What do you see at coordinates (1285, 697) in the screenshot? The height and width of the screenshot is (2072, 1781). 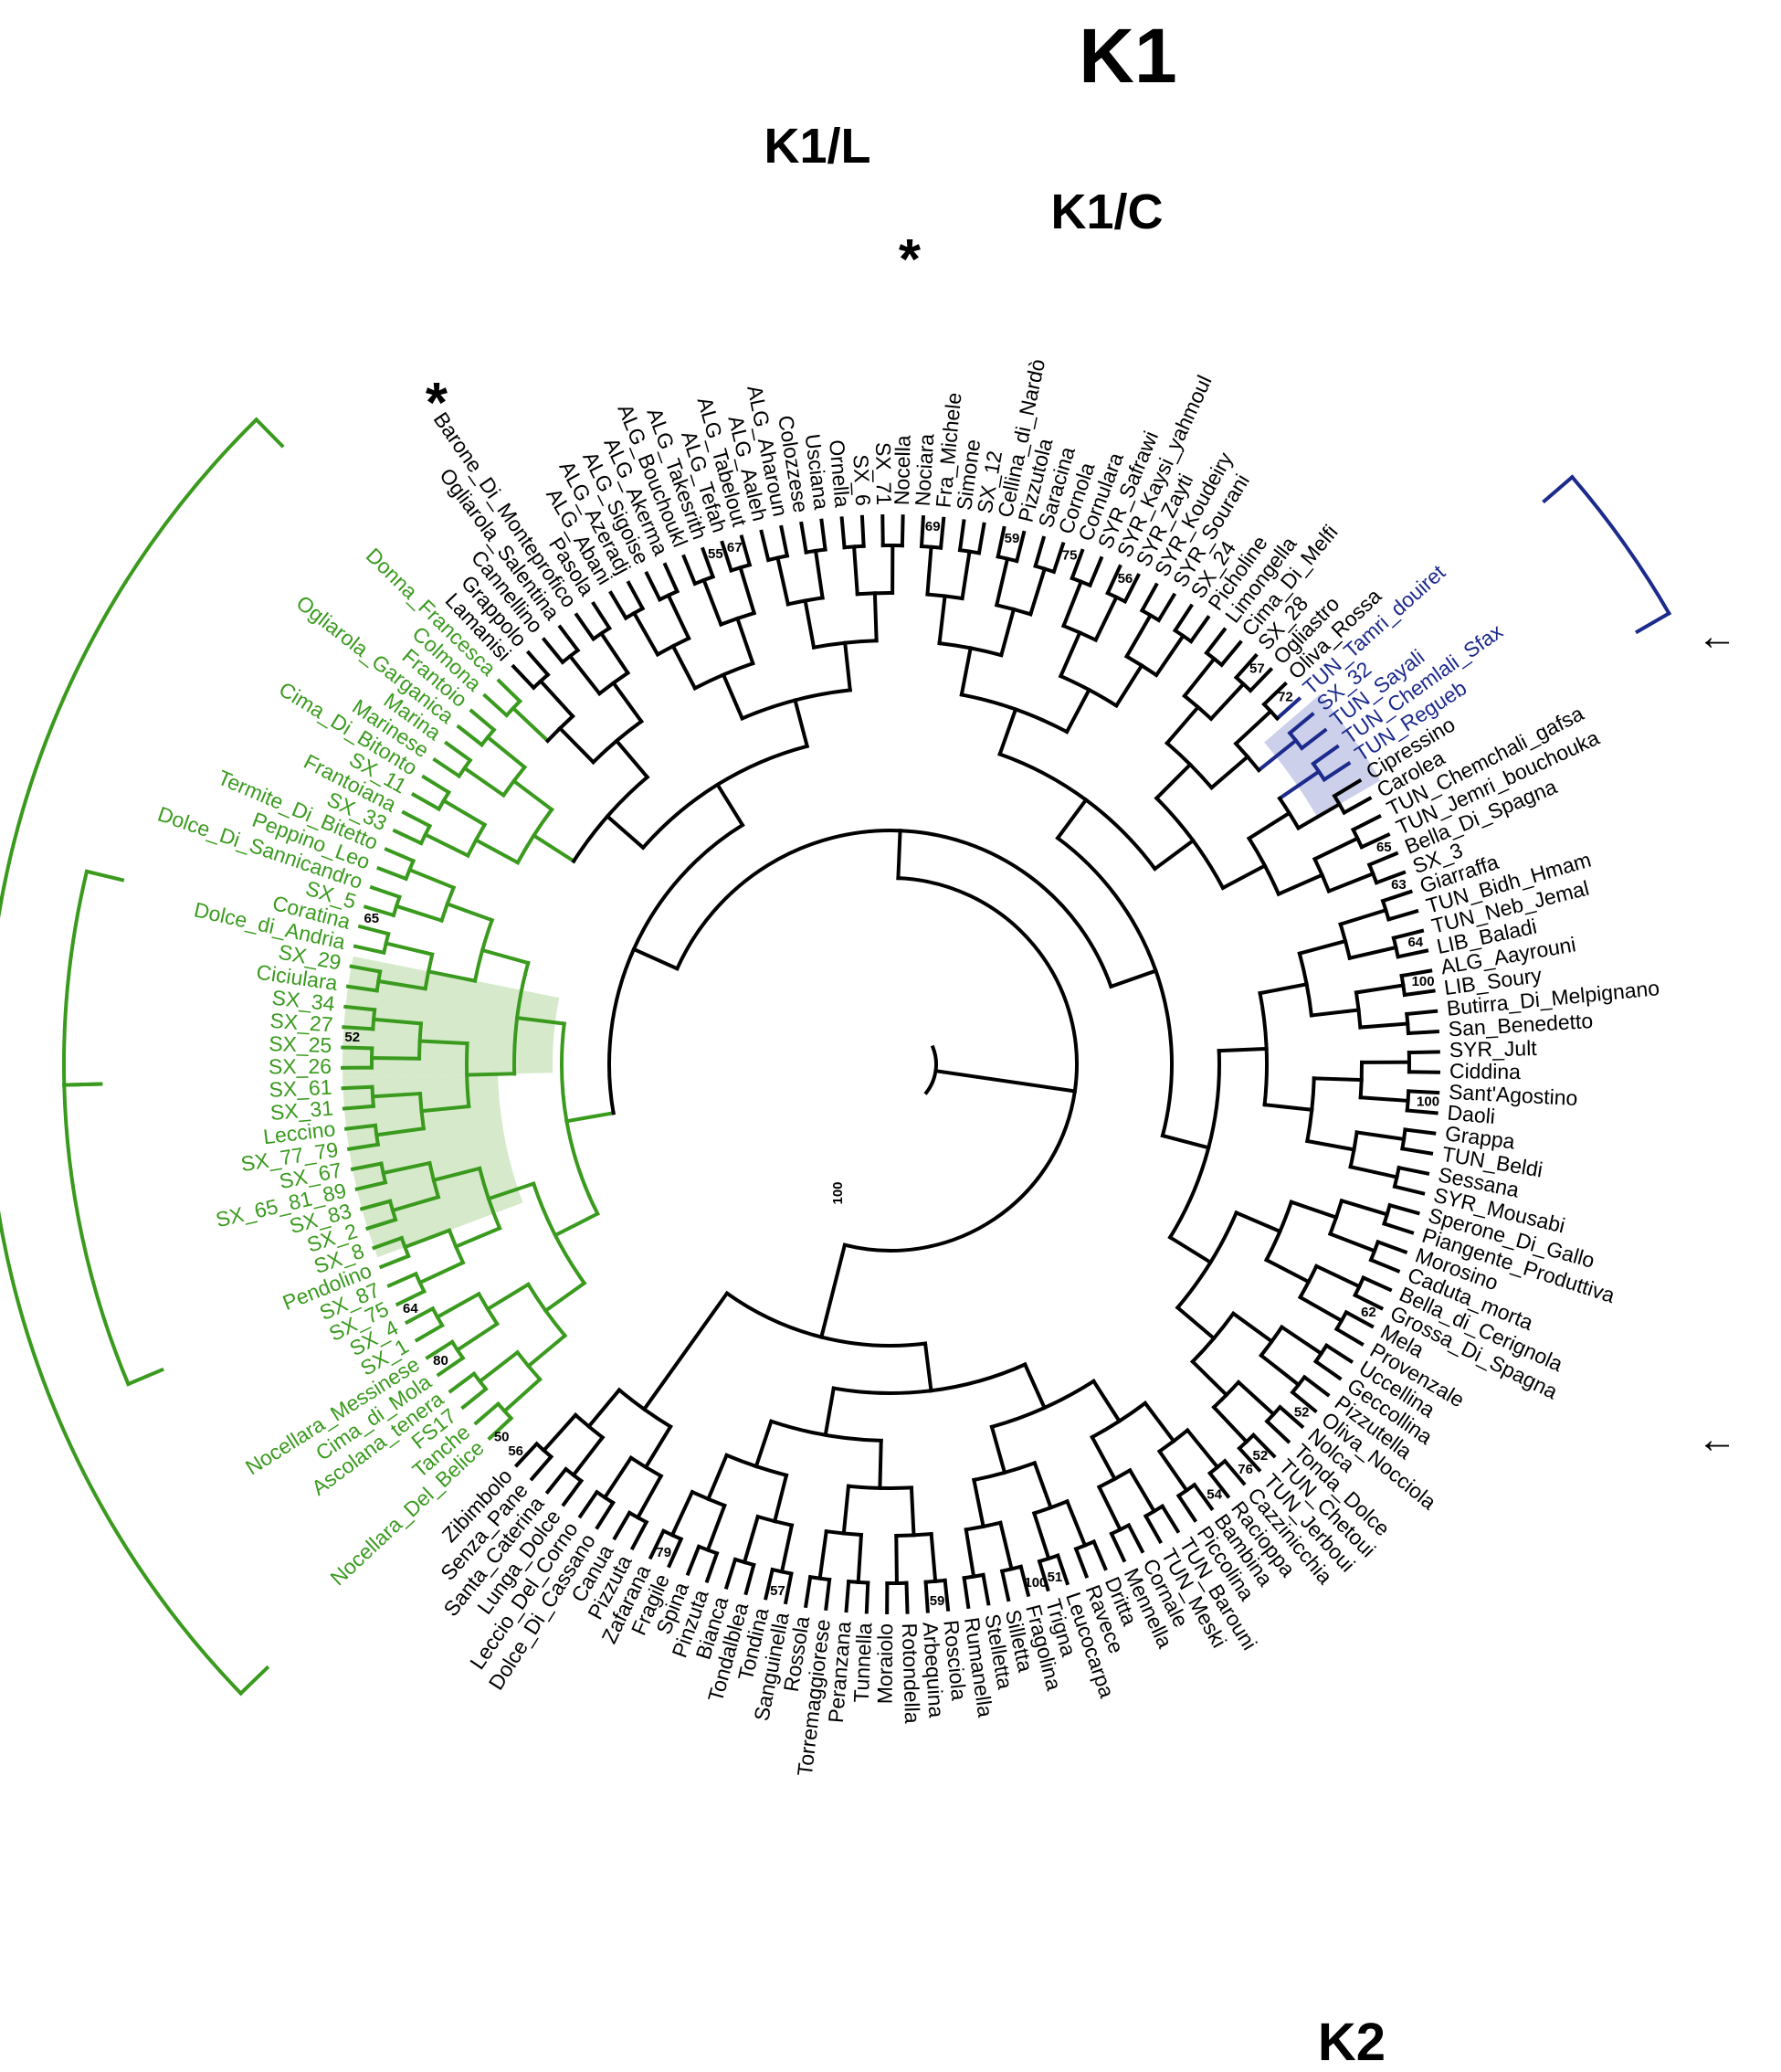 I see `bootstrap-value: 72` at bounding box center [1285, 697].